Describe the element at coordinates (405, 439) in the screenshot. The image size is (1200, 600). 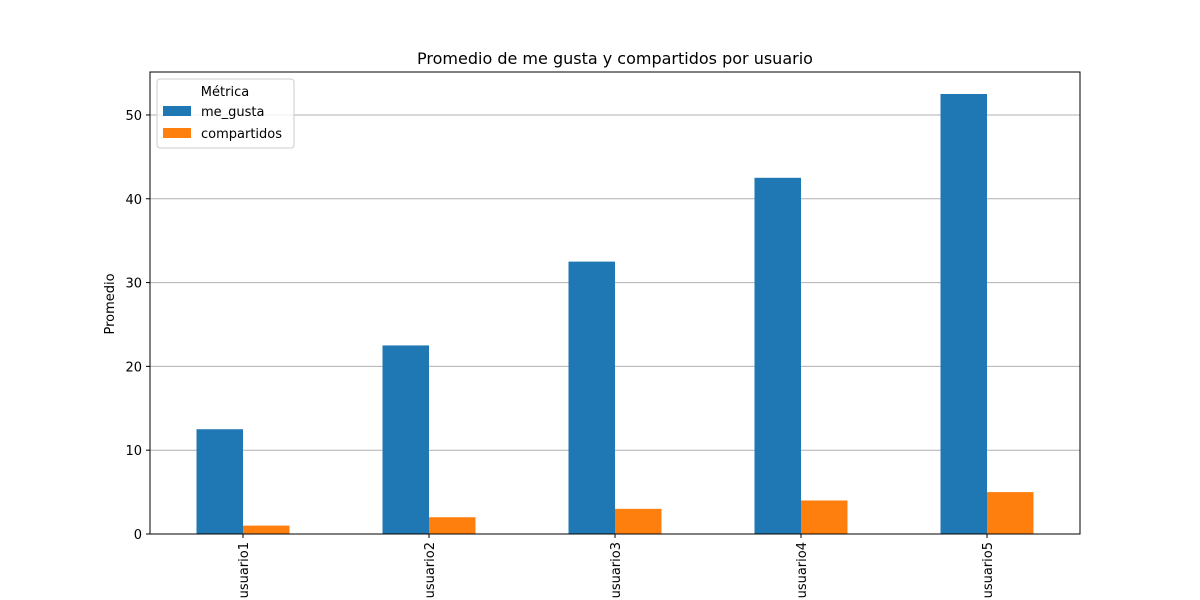
I see `bar-me_gusta-usuario2` at that location.